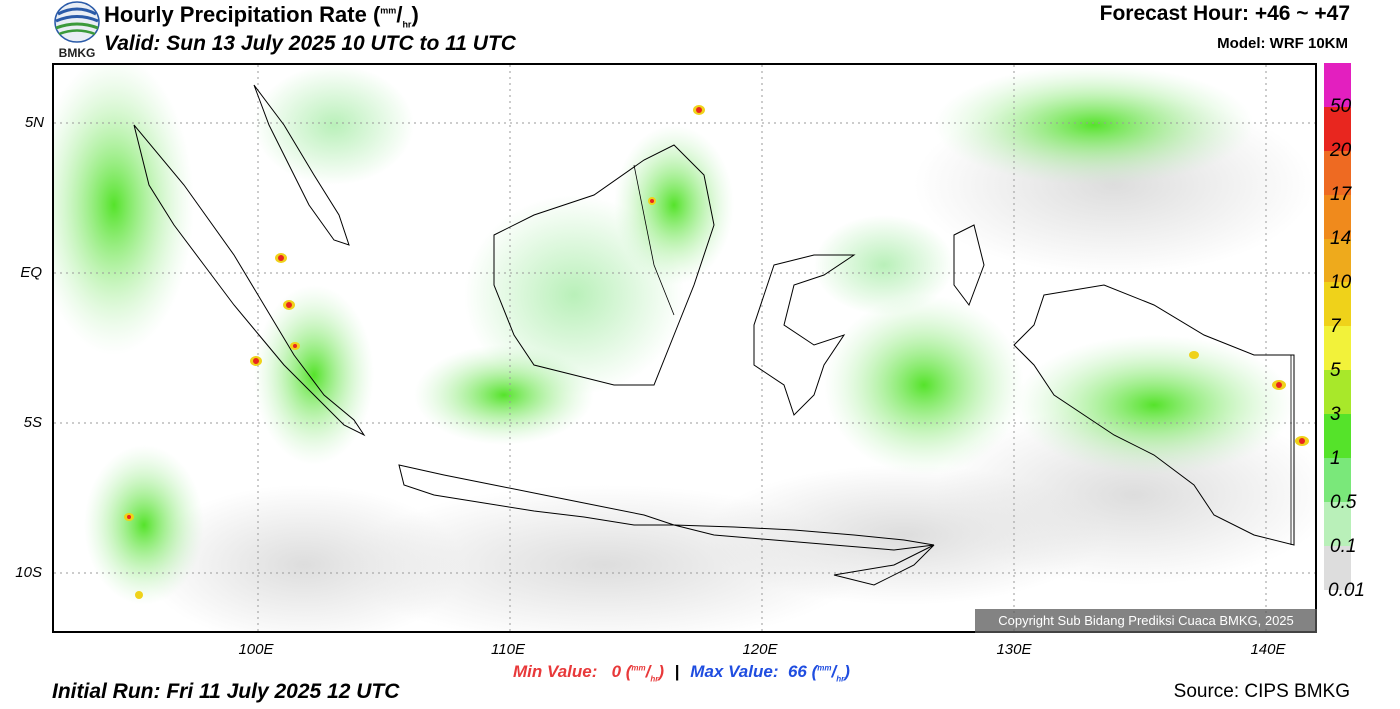  What do you see at coordinates (32, 422) in the screenshot?
I see `lat-label: 5S` at bounding box center [32, 422].